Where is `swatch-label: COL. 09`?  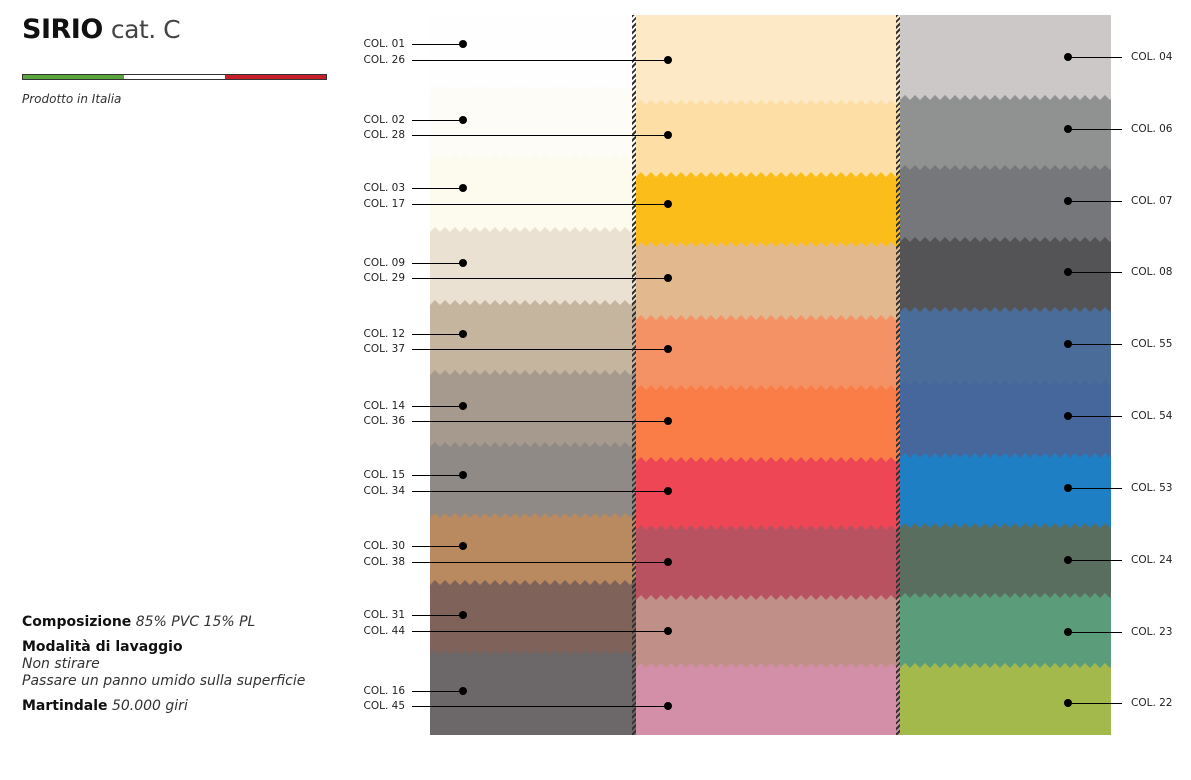 swatch-label: COL. 09 is located at coordinates (384, 263).